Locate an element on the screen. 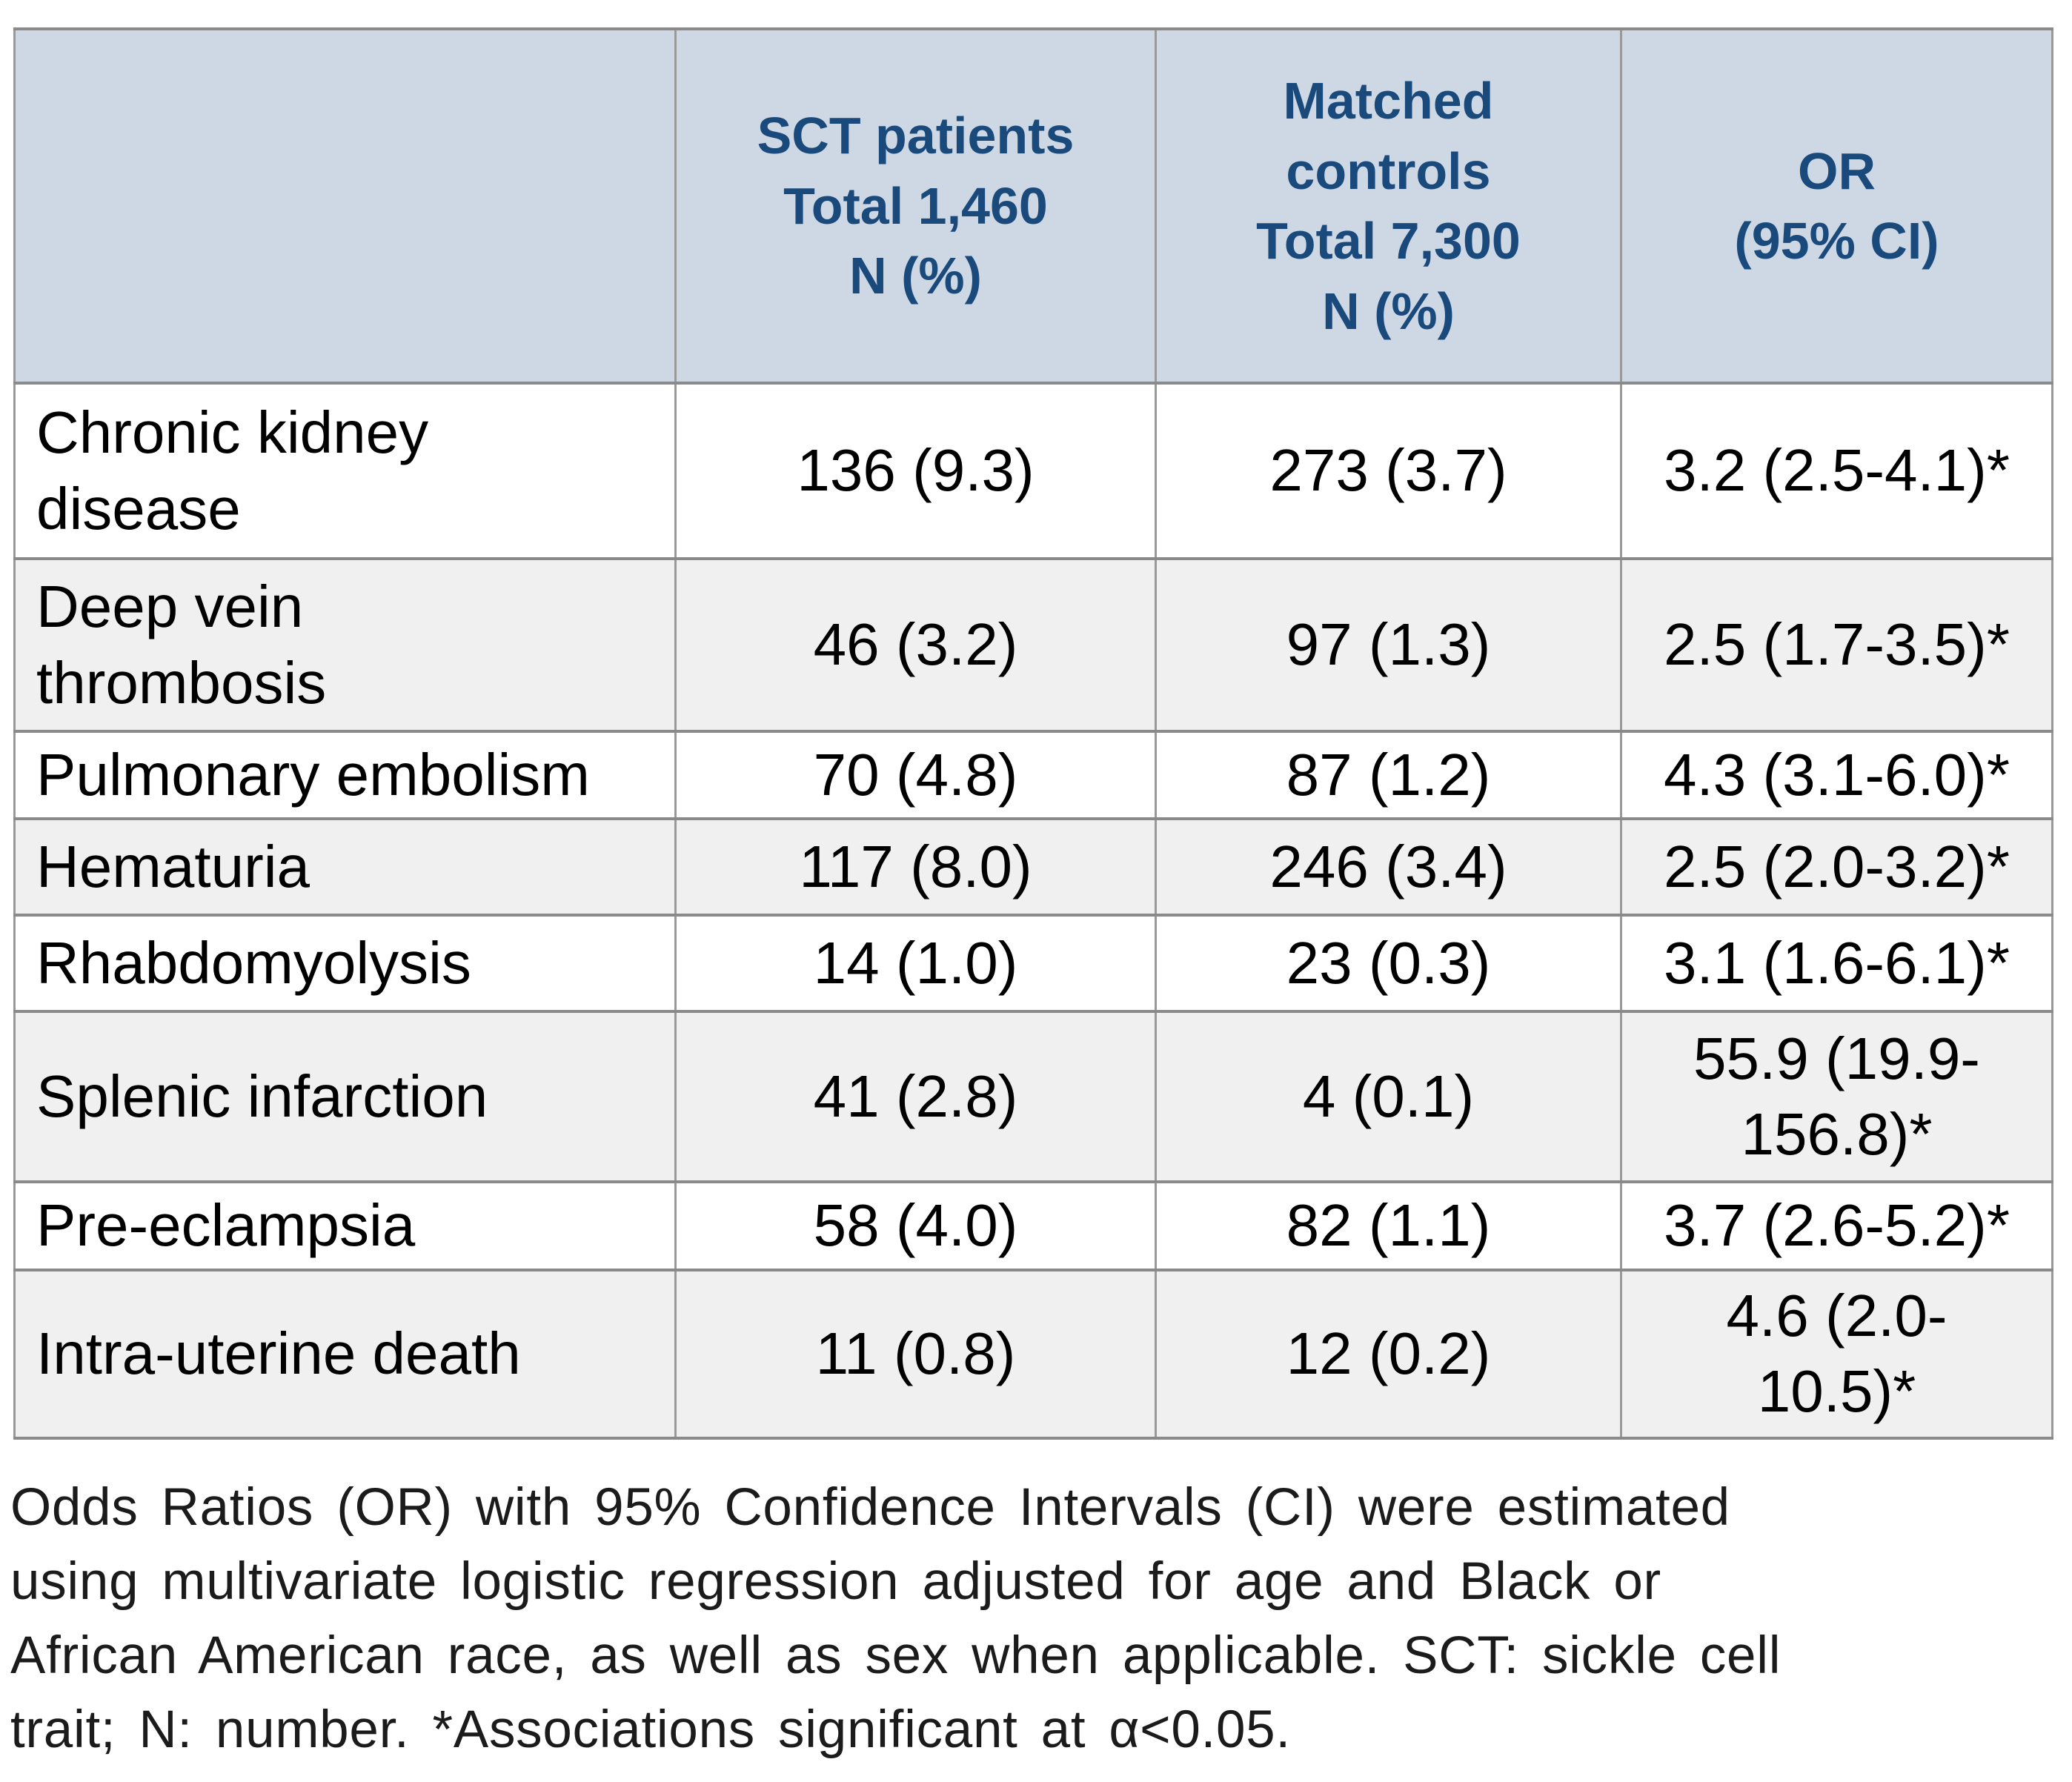  or-cell: 3.1 (1.6-6.1)* is located at coordinates (1836, 964).